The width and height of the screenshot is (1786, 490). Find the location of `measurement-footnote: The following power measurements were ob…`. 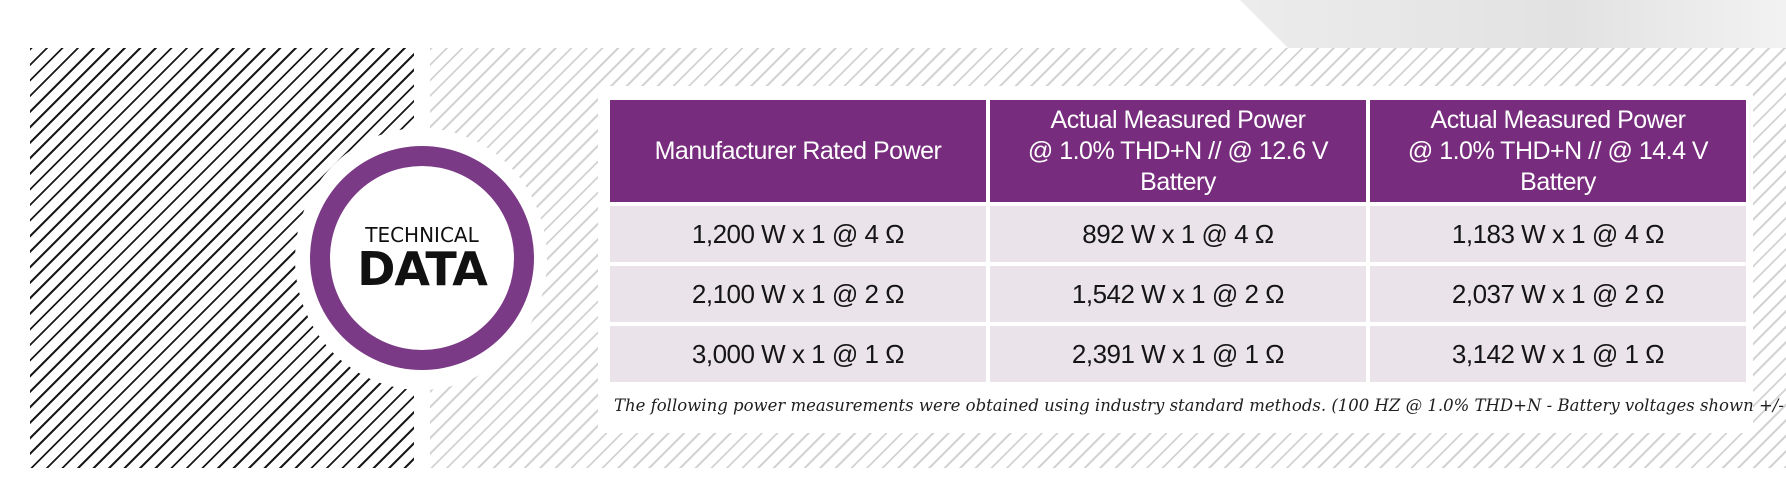

measurement-footnote: The following power measurements were ob… is located at coordinates (1200, 405).